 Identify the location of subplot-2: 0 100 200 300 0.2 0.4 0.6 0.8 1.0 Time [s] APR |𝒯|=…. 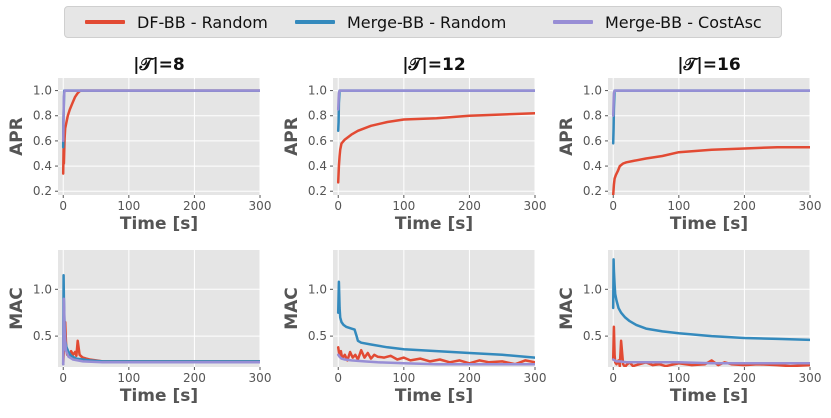
(414, 144).